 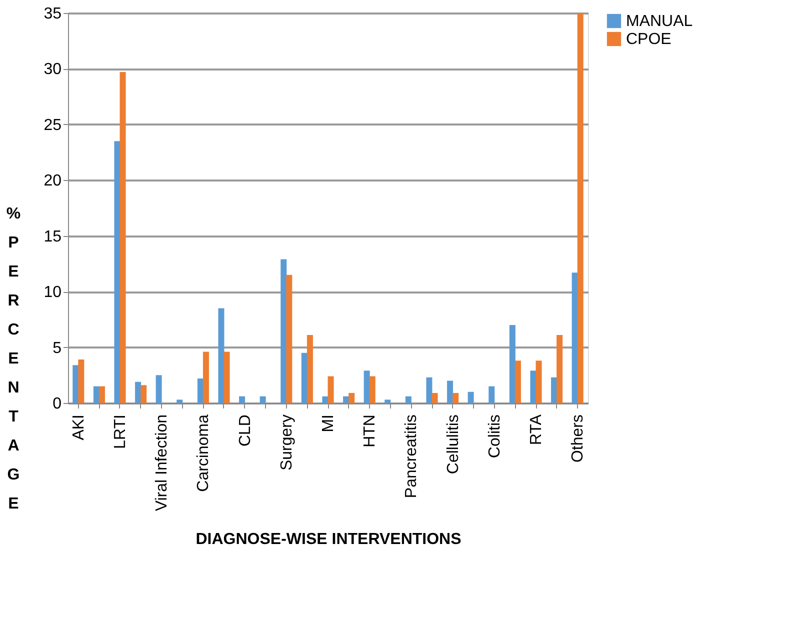 What do you see at coordinates (53, 14) in the screenshot?
I see `y-tick-label: 35` at bounding box center [53, 14].